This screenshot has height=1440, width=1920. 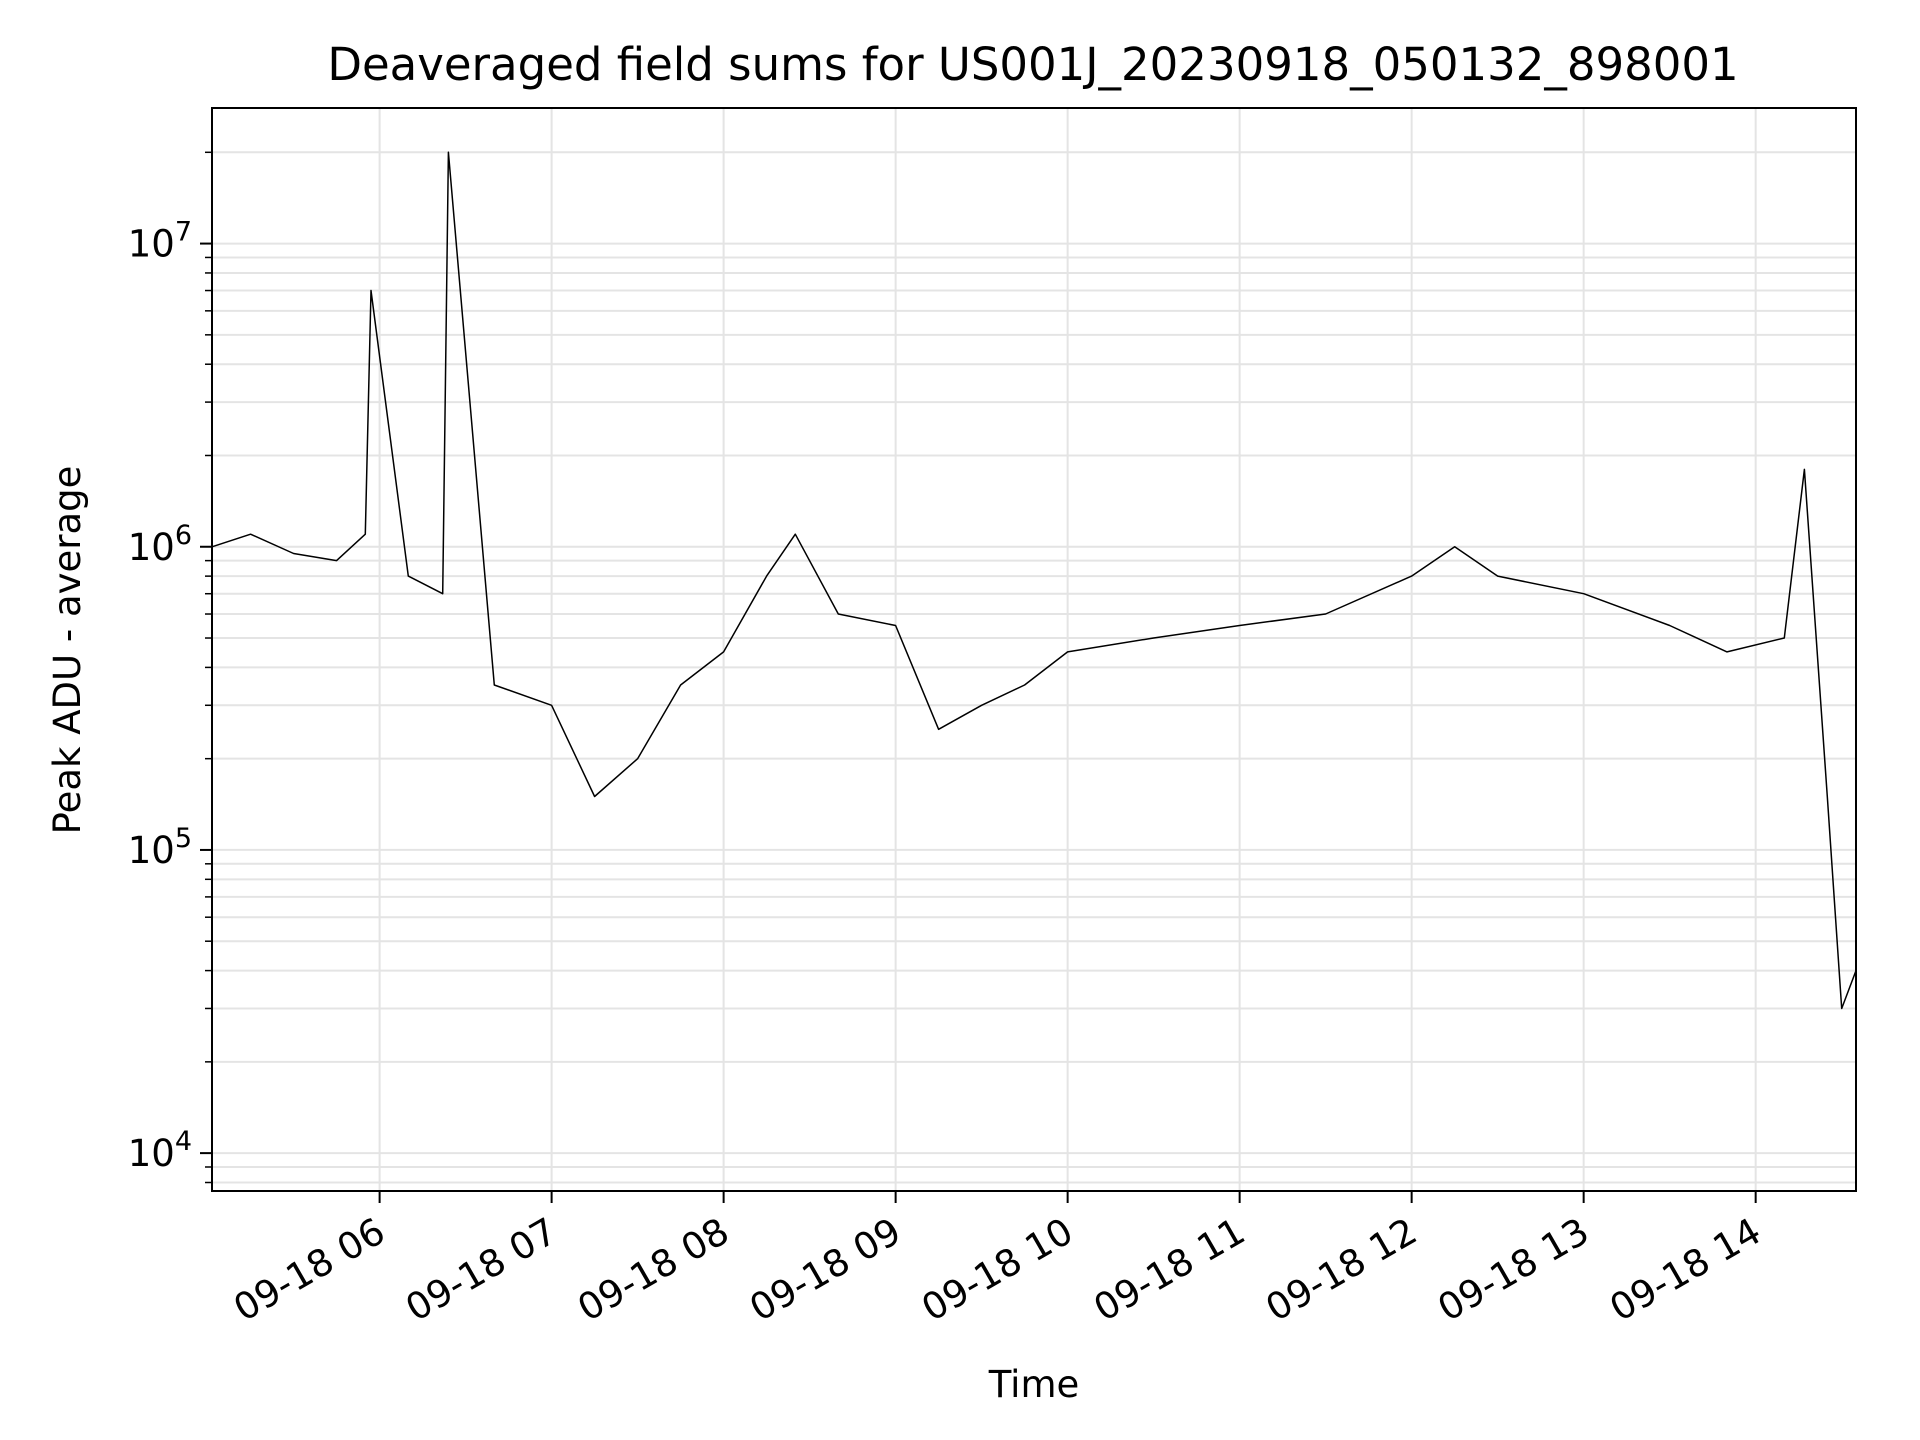 What do you see at coordinates (67, 650) in the screenshot?
I see `y-axis-title: Peak ADU - average` at bounding box center [67, 650].